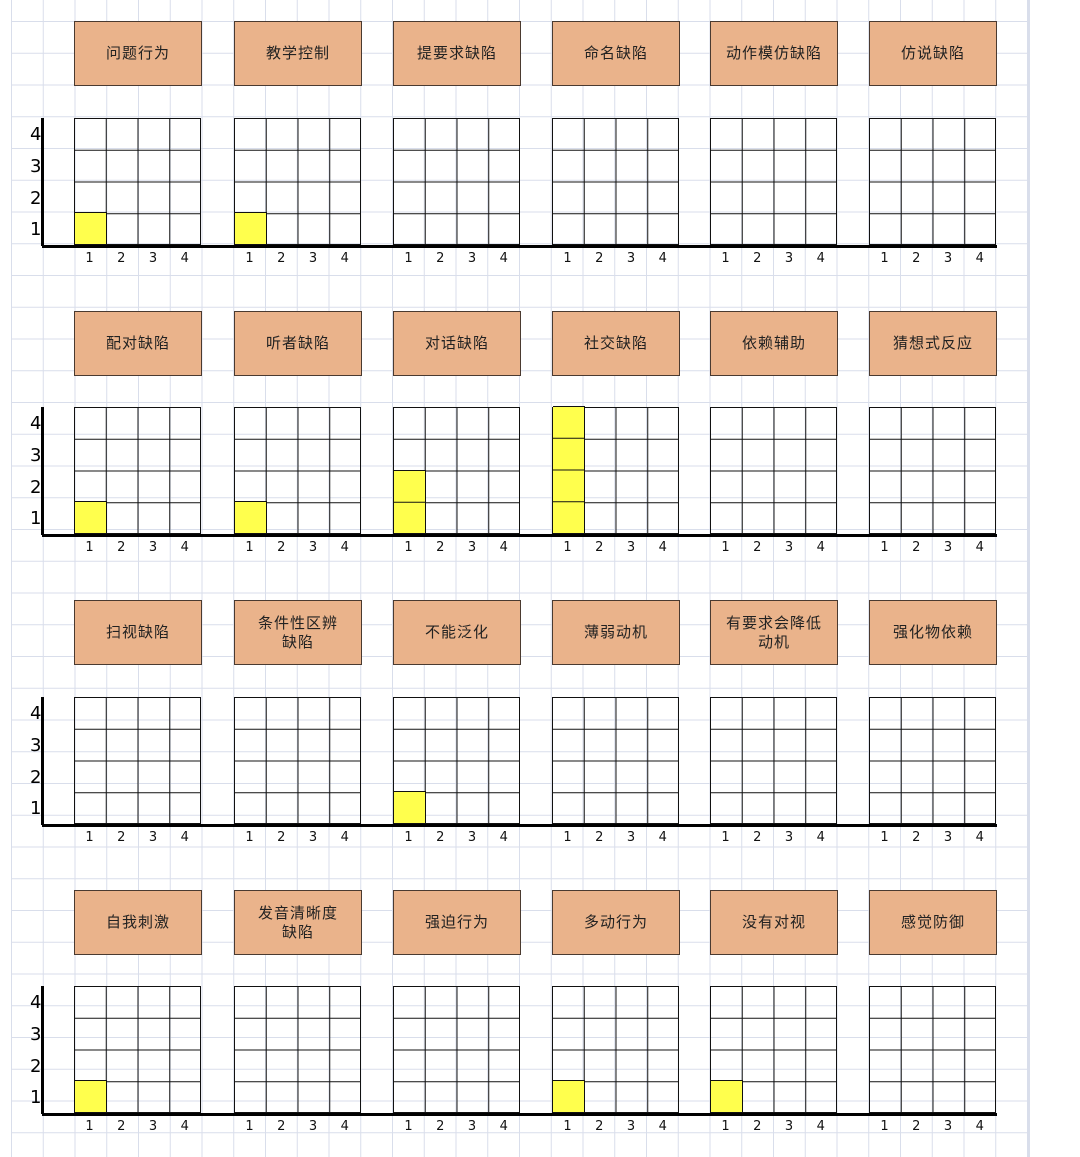 Image resolution: width=1080 pixels, height=1157 pixels. Describe the element at coordinates (616, 53) in the screenshot. I see `category-label: 命名缺陷` at that location.